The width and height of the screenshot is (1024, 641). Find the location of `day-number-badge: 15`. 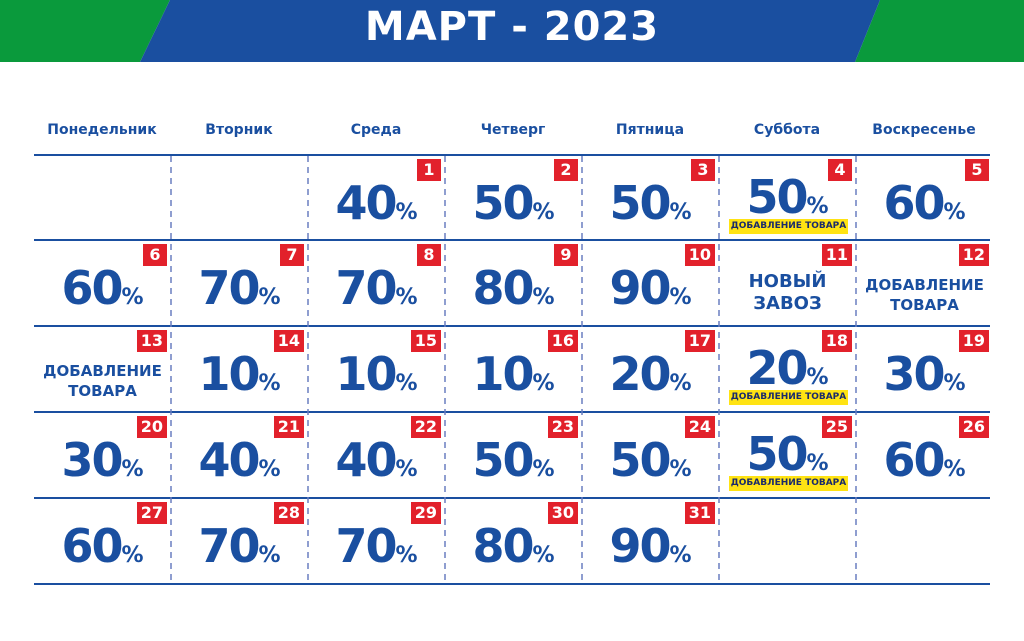

day-number-badge: 15 is located at coordinates (425, 341).